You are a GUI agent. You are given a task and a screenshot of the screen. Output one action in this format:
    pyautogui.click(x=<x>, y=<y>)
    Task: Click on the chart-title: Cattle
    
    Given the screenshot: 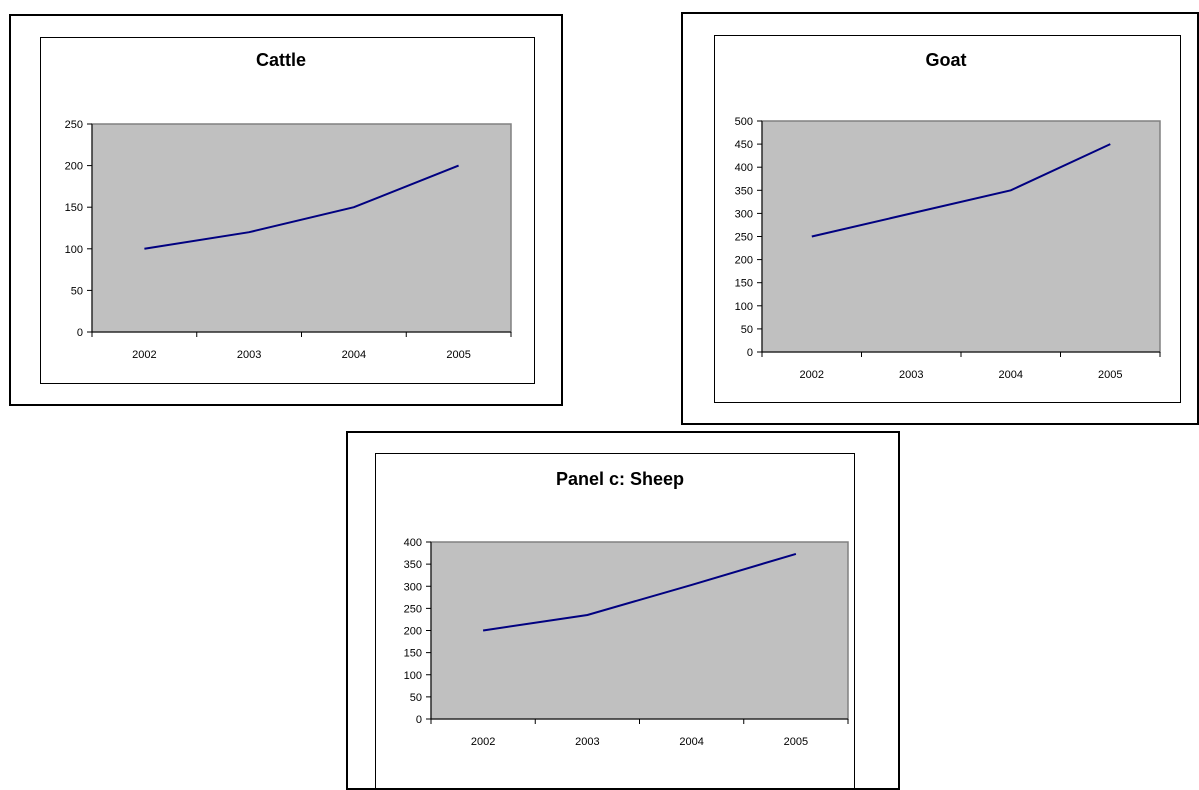 What is the action you would take?
    pyautogui.click(x=281, y=60)
    